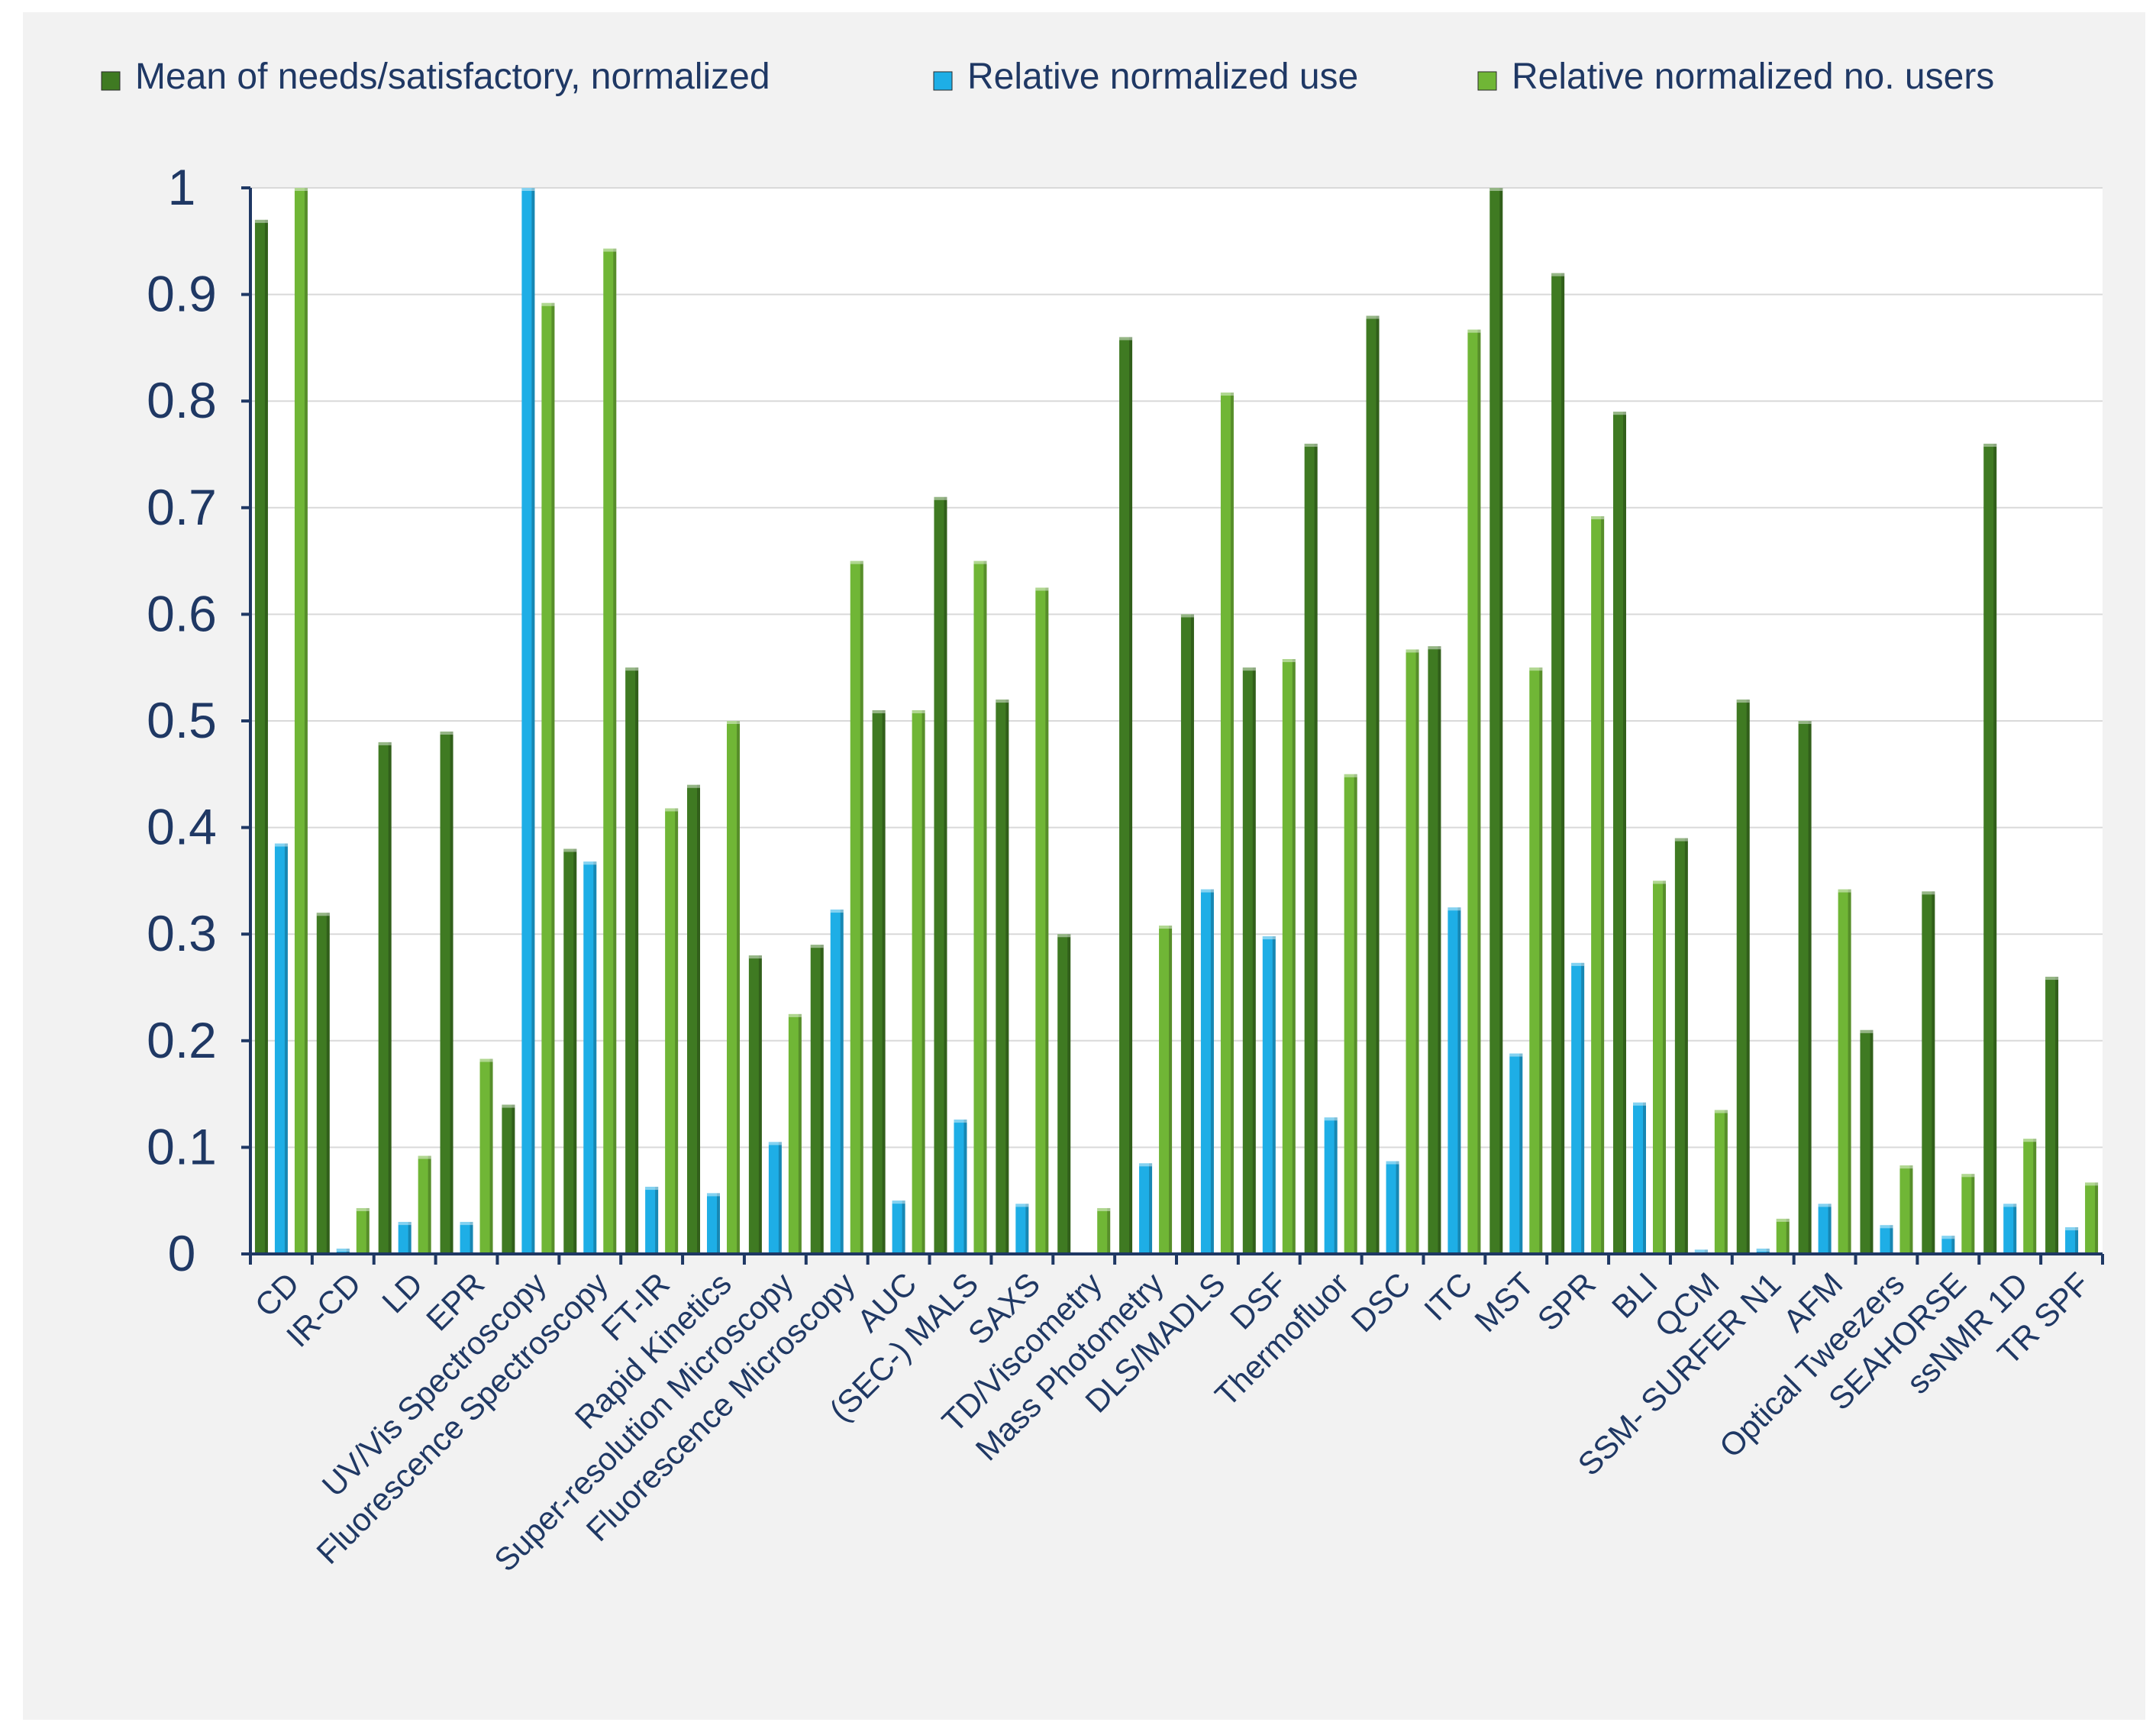 The height and width of the screenshot is (1732, 2156). What do you see at coordinates (1487, 81) in the screenshot?
I see `legend-swatch` at bounding box center [1487, 81].